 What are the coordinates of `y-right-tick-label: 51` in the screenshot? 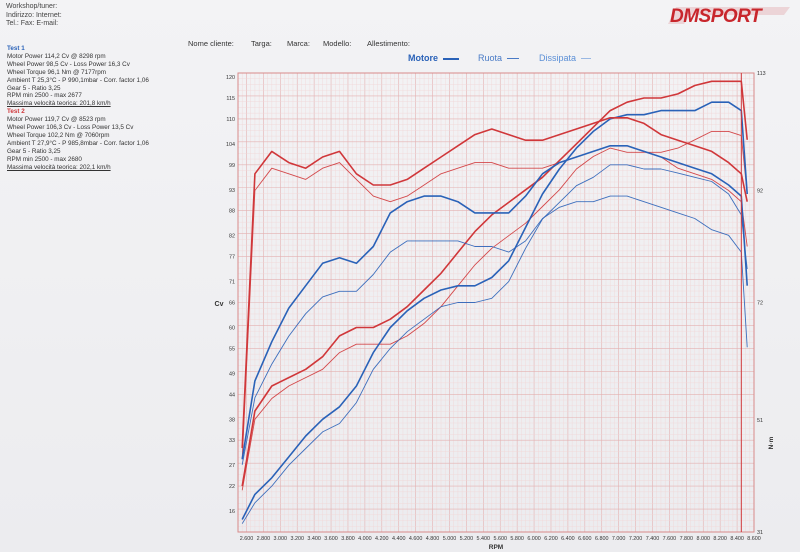 It's located at (760, 421).